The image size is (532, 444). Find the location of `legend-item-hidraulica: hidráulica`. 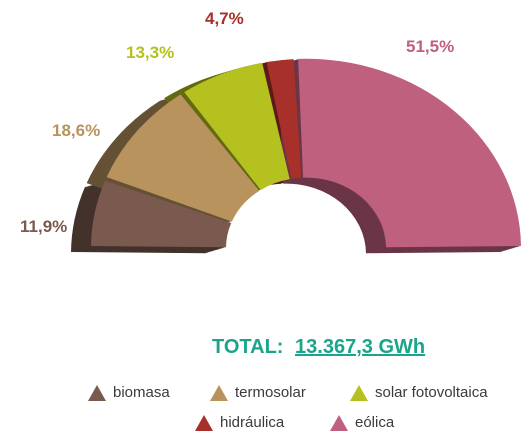

legend-item-hidraulica: hidráulica is located at coordinates (239, 422).